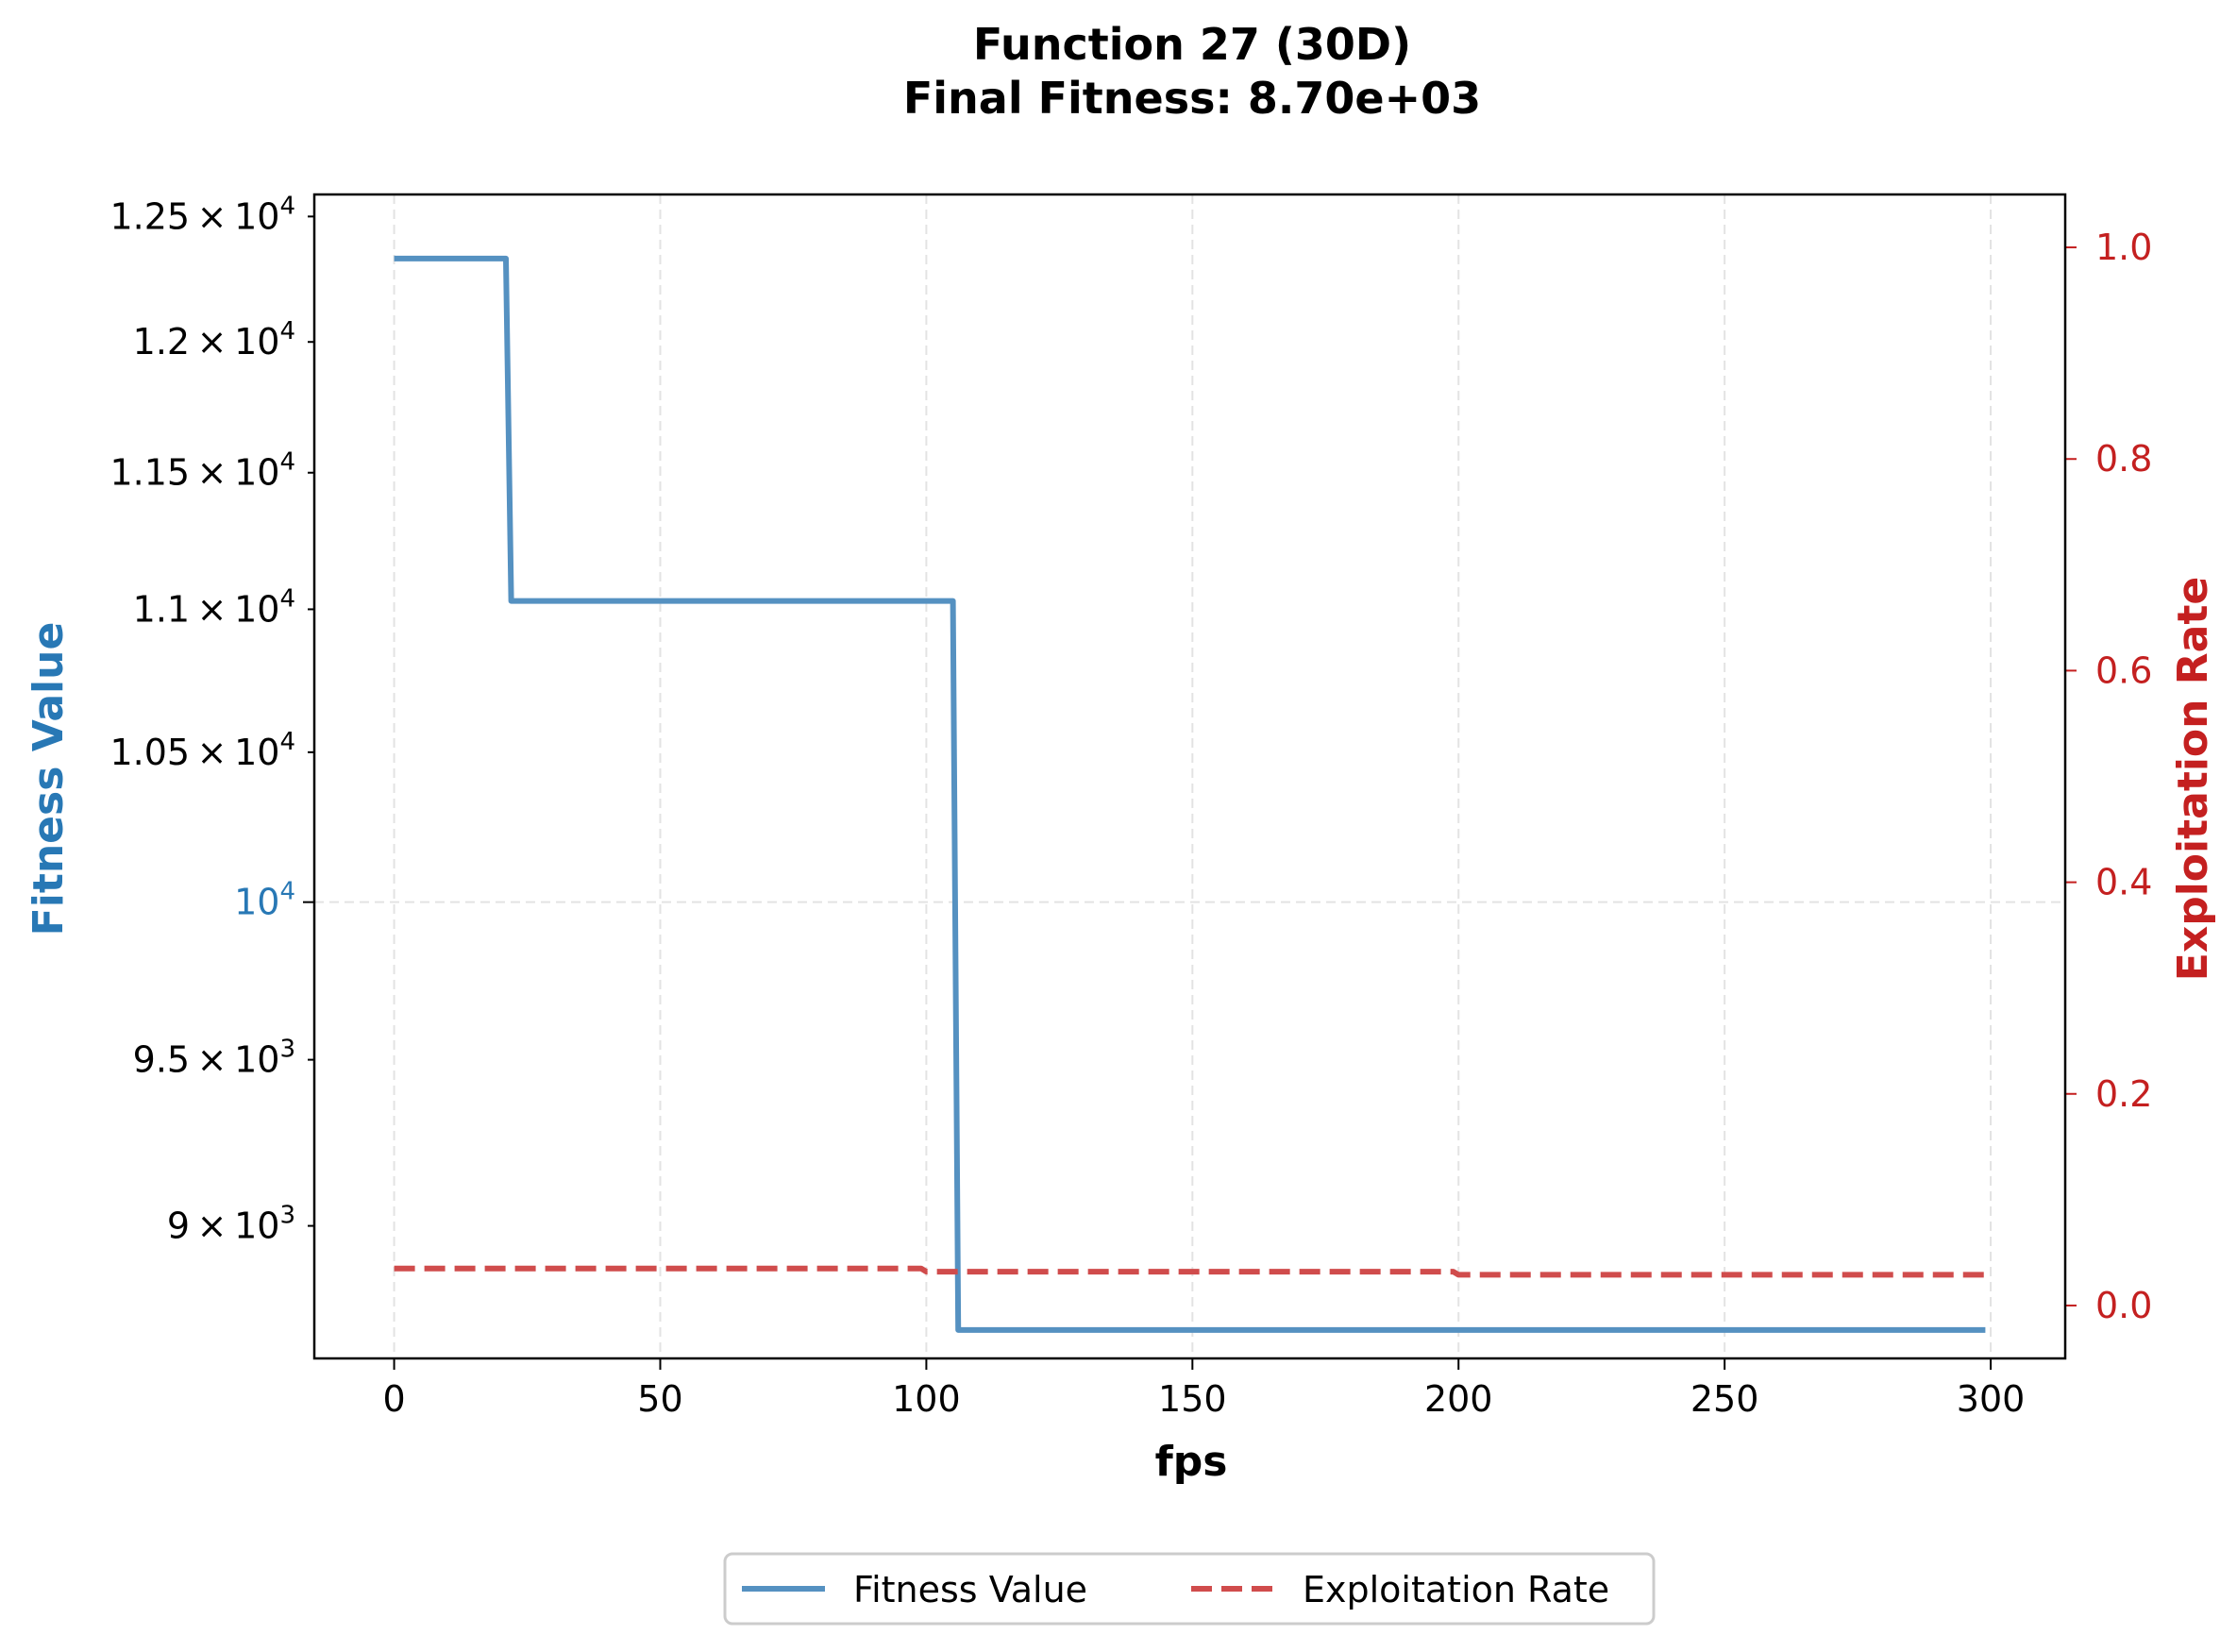 The image size is (2237, 1652). What do you see at coordinates (2123, 1305) in the screenshot?
I see `y-right-tick-label: 0.0` at bounding box center [2123, 1305].